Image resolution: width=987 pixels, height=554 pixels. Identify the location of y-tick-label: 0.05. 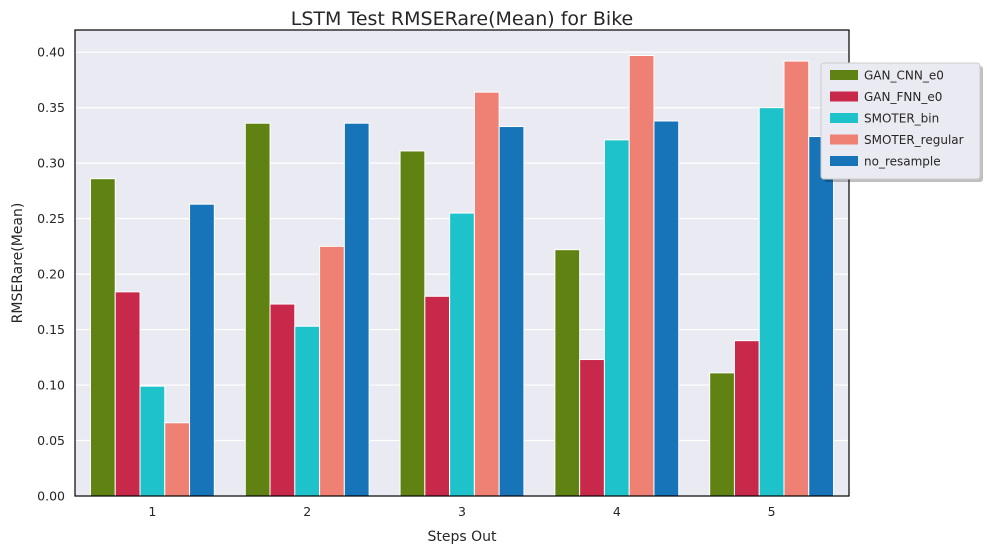
(51, 440).